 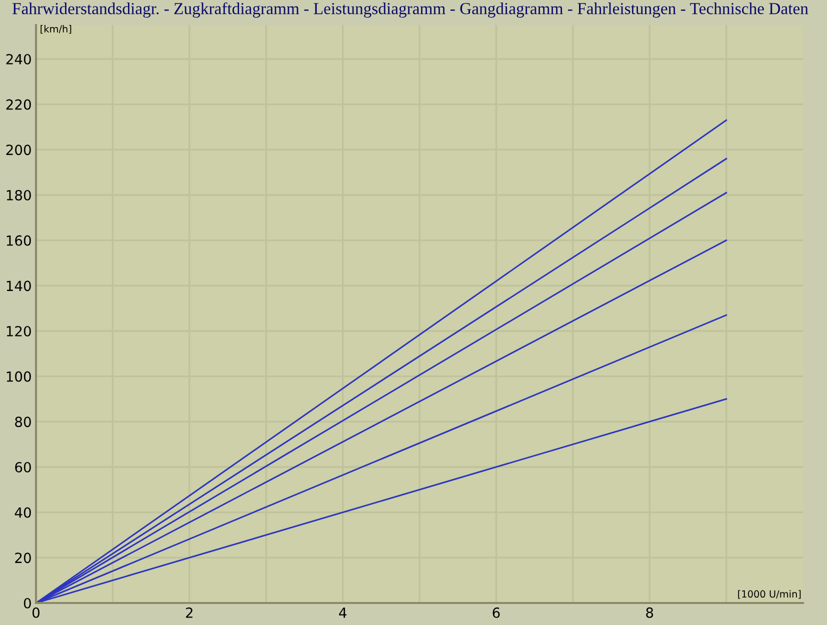 What do you see at coordinates (18, 376) in the screenshot?
I see `y-tick-label: 100` at bounding box center [18, 376].